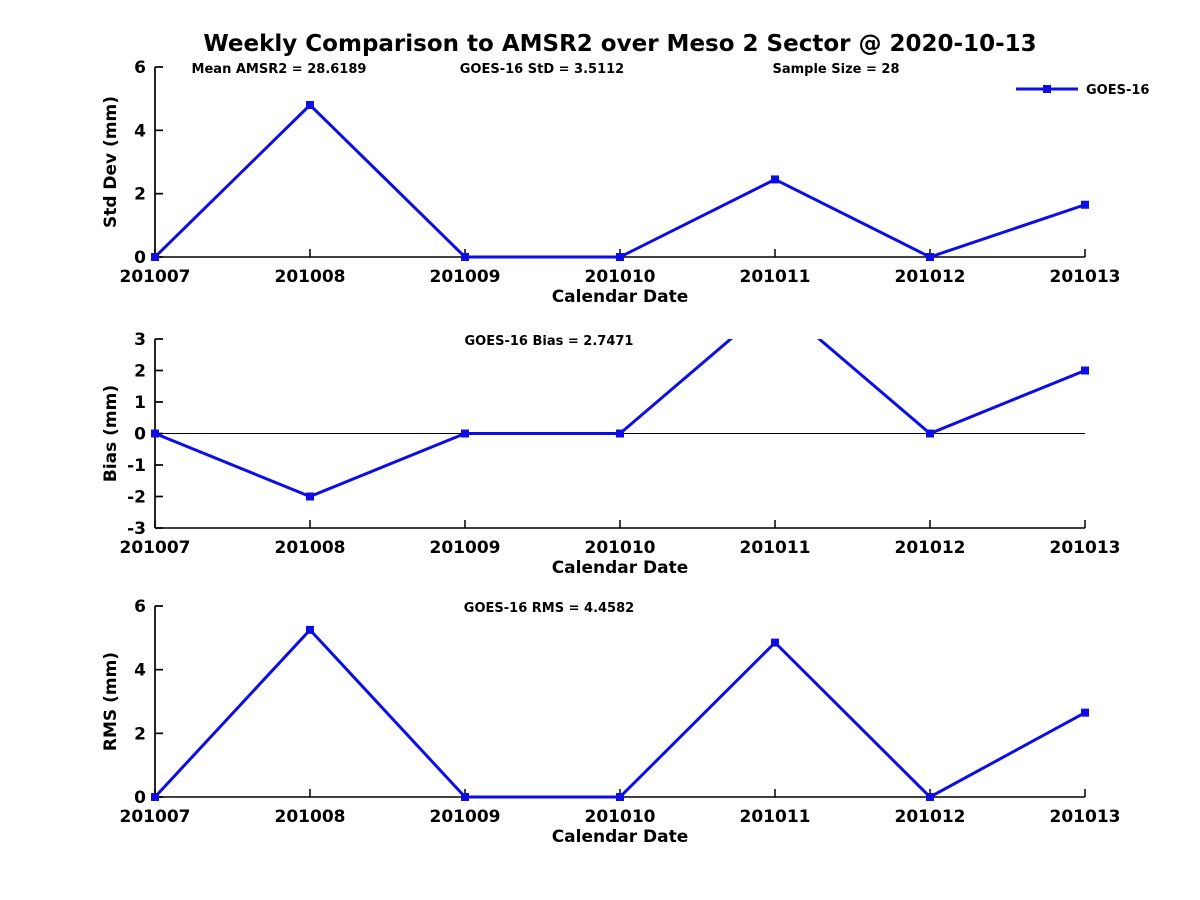  Describe the element at coordinates (136, 529) in the screenshot. I see `y-tick-label: -3` at that location.